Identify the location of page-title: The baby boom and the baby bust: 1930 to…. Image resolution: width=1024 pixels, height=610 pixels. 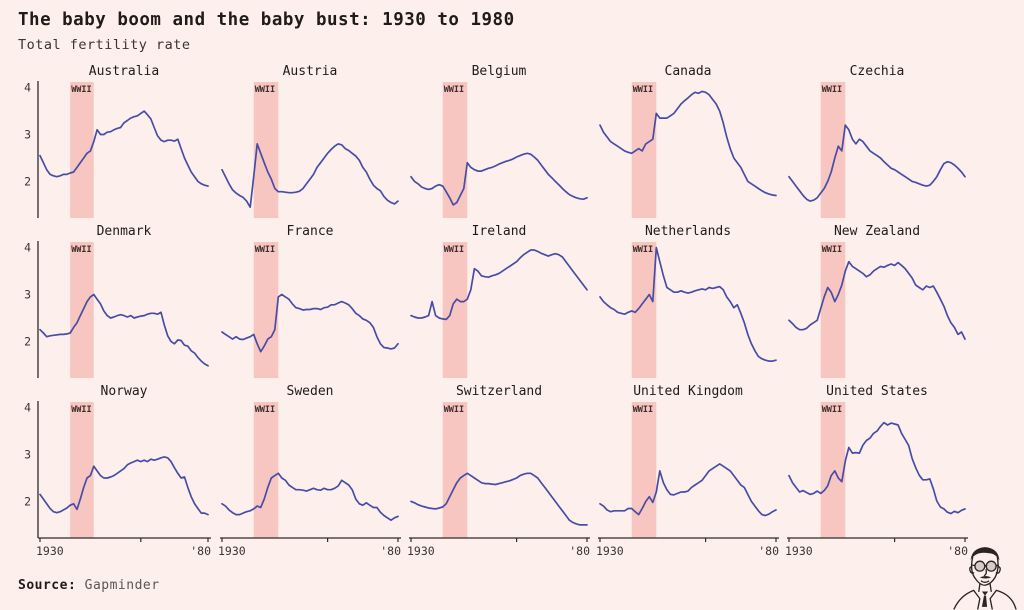
(266, 20).